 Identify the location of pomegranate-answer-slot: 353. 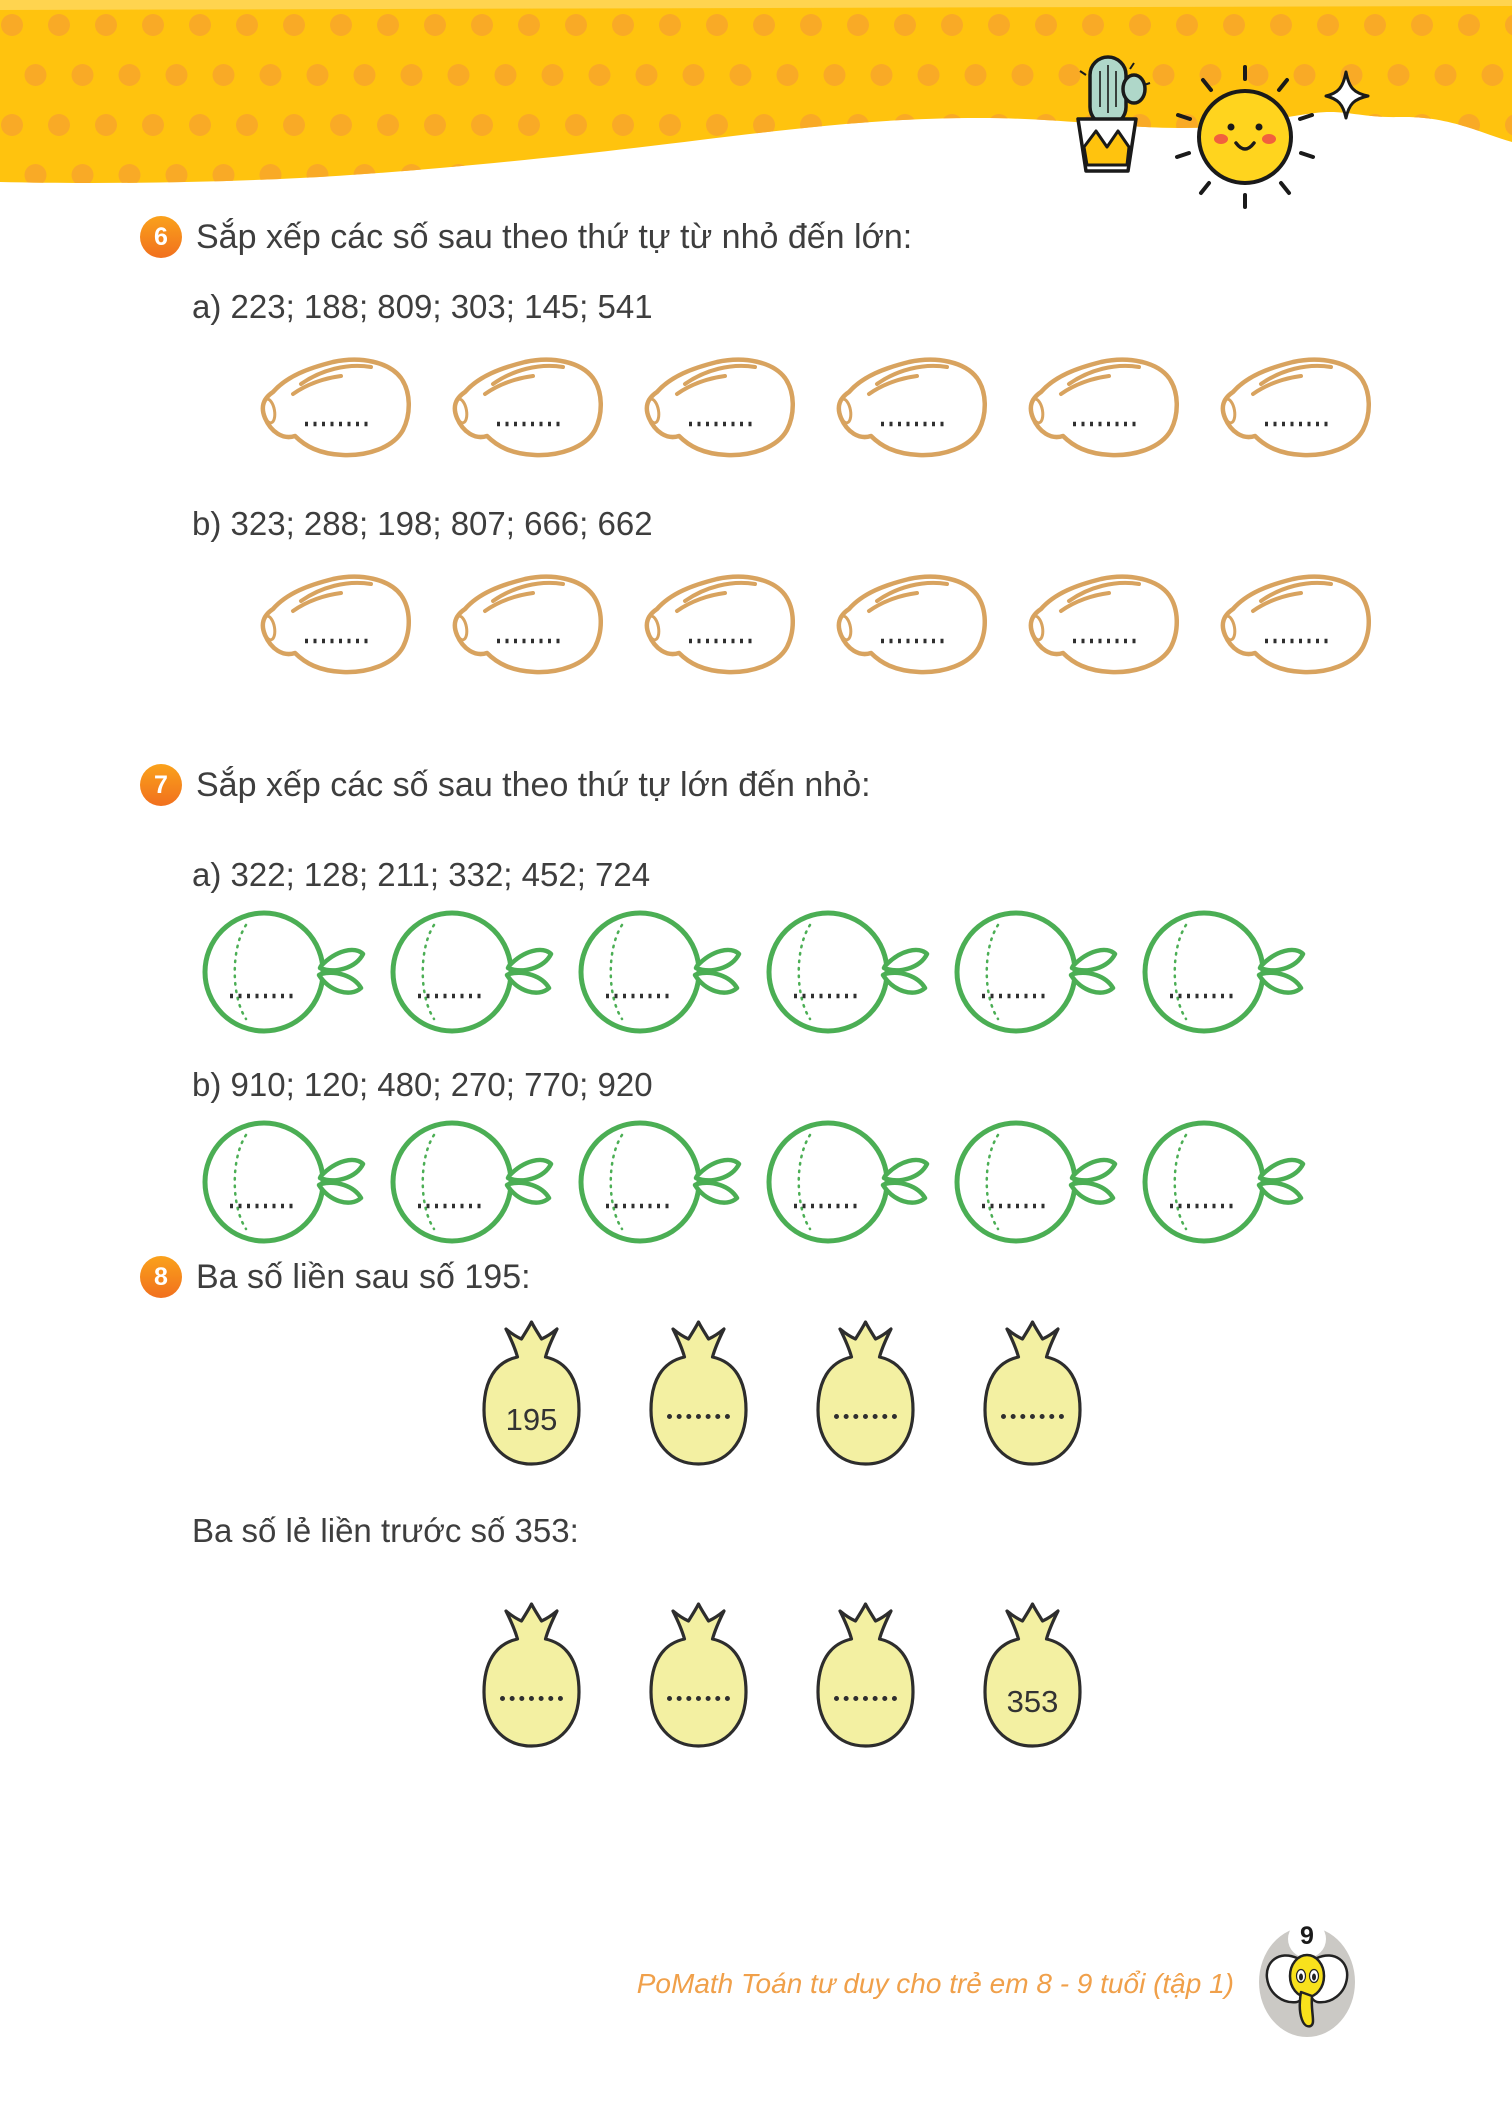
(1032, 1675).